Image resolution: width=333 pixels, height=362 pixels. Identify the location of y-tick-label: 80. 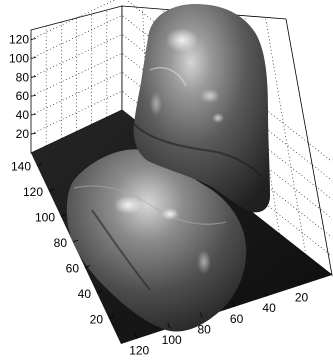
(61, 243).